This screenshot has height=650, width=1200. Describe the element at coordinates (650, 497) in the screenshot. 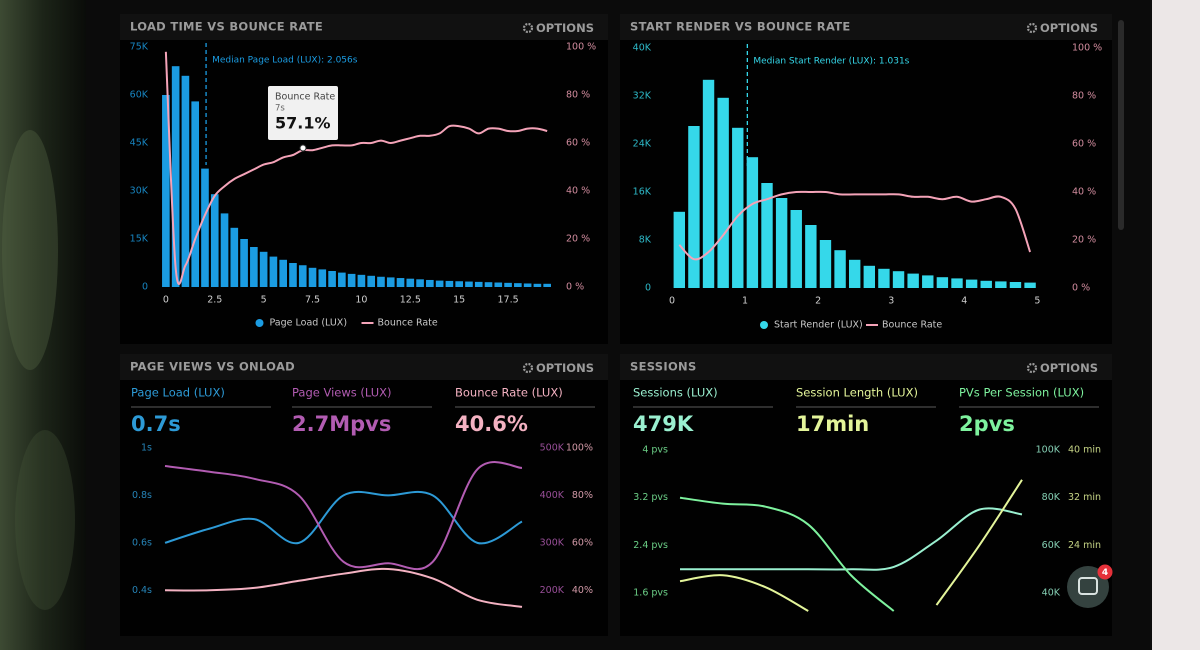

I see `y-tick-label: 3.2 pvs` at that location.